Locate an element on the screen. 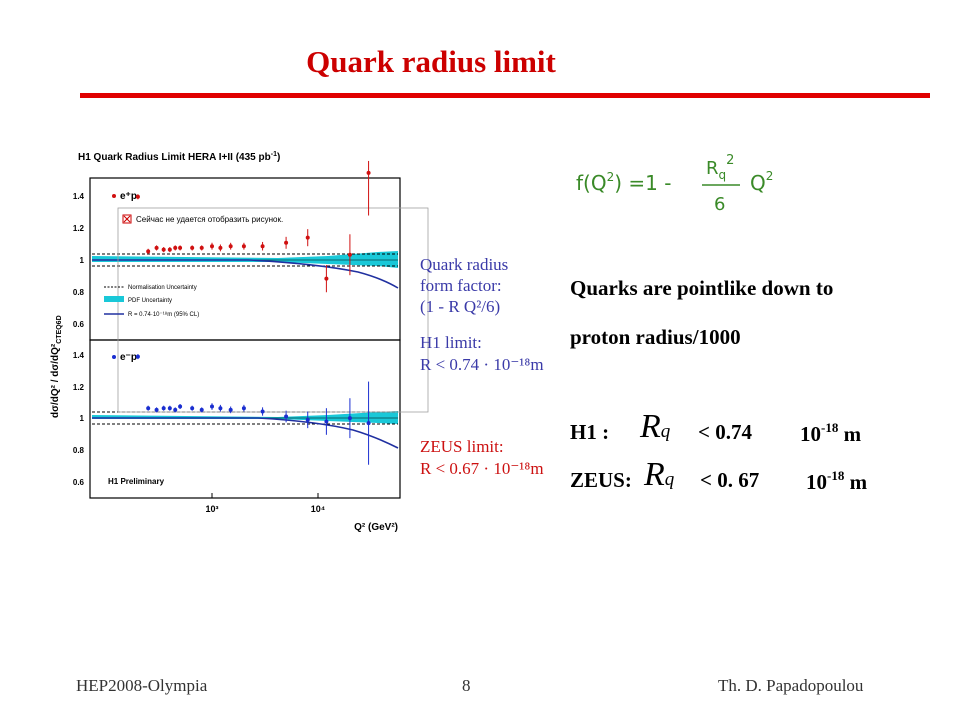  x-axis-label: Q² (GeV²) is located at coordinates (376, 527).